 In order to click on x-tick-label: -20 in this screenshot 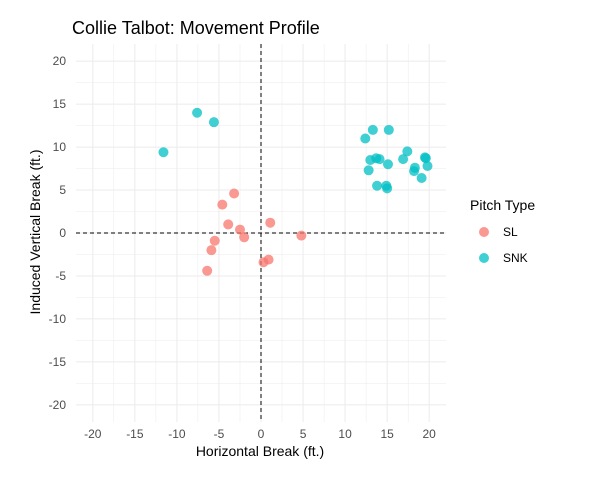, I will do `click(93, 434)`.